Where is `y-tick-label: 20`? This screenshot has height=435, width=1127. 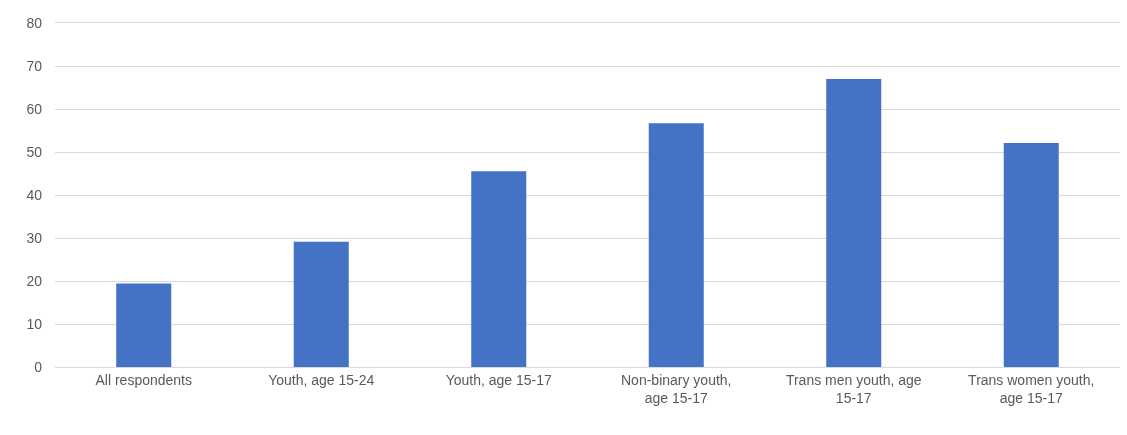 y-tick-label: 20 is located at coordinates (34, 280).